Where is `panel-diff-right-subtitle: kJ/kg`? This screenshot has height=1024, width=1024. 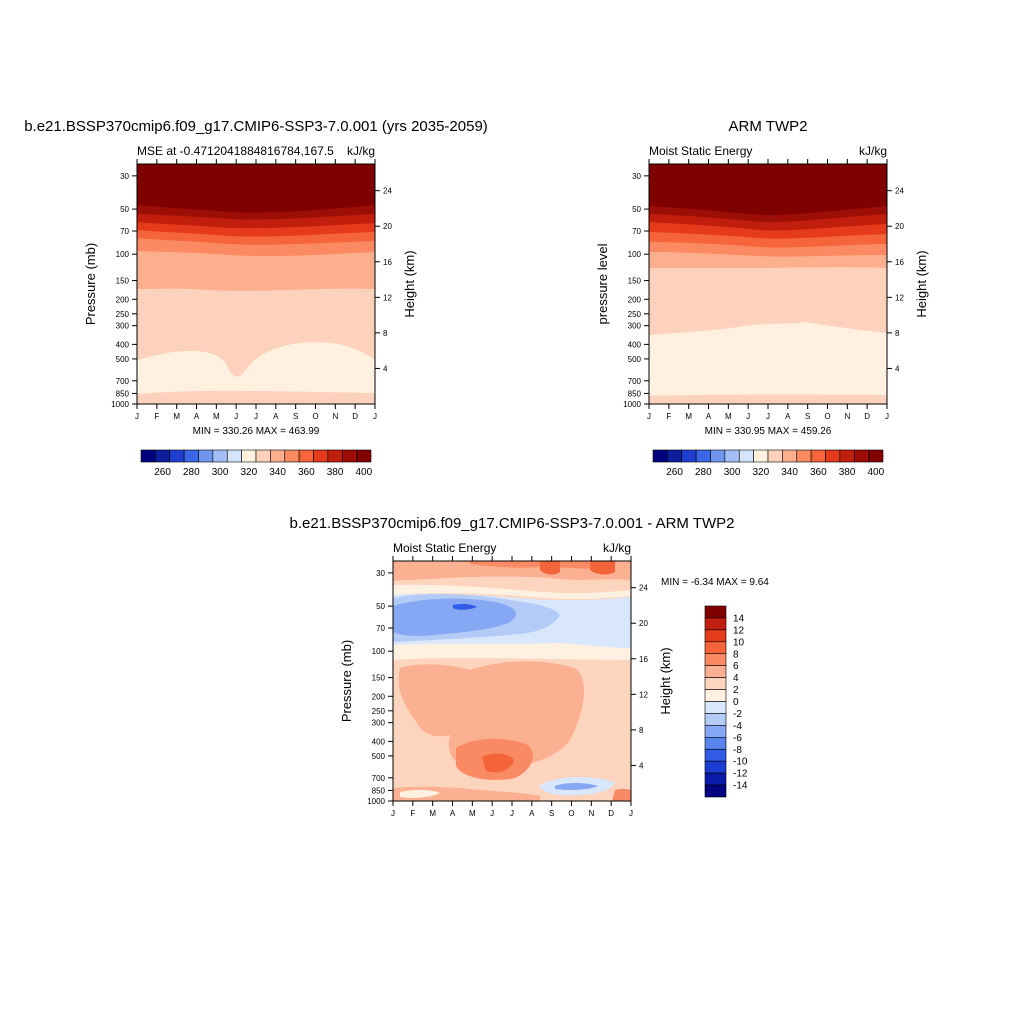
panel-diff-right-subtitle: kJ/kg is located at coordinates (617, 548).